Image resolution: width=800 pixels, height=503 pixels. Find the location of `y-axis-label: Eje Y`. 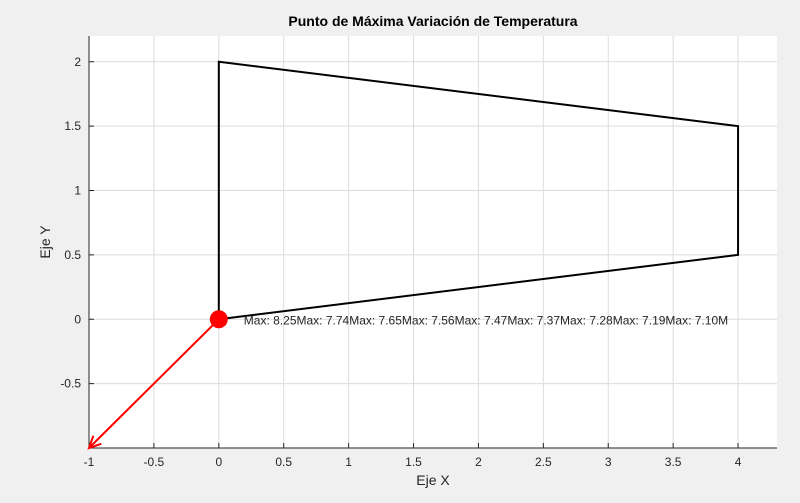

y-axis-label: Eje Y is located at coordinates (45, 242).